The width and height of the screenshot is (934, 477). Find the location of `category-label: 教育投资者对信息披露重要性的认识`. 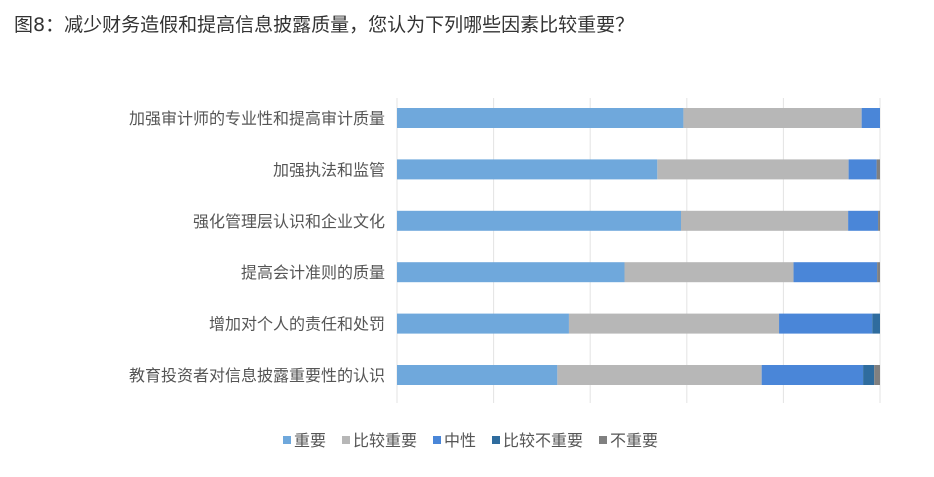

category-label: 教育投资者对信息披露重要性的认识 is located at coordinates (257, 375).